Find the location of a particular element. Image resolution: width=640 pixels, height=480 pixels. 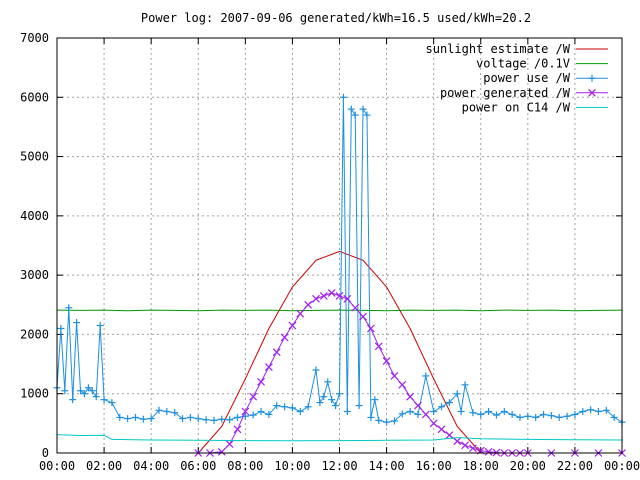

x-tick-label: 18:00 is located at coordinates (481, 466).